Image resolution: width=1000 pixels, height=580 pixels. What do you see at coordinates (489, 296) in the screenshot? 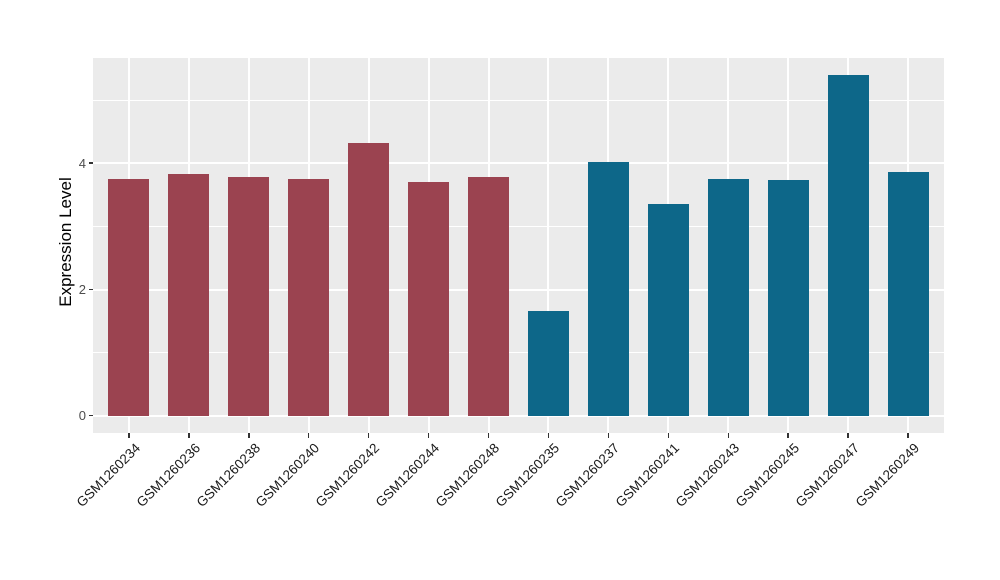
I see `bar-GSM1260248` at bounding box center [489, 296].